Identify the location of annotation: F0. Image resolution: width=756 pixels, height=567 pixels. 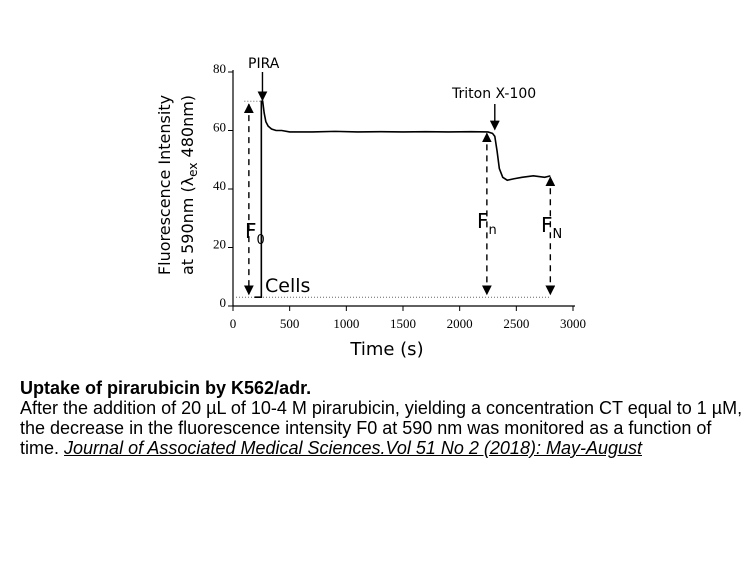
(255, 233).